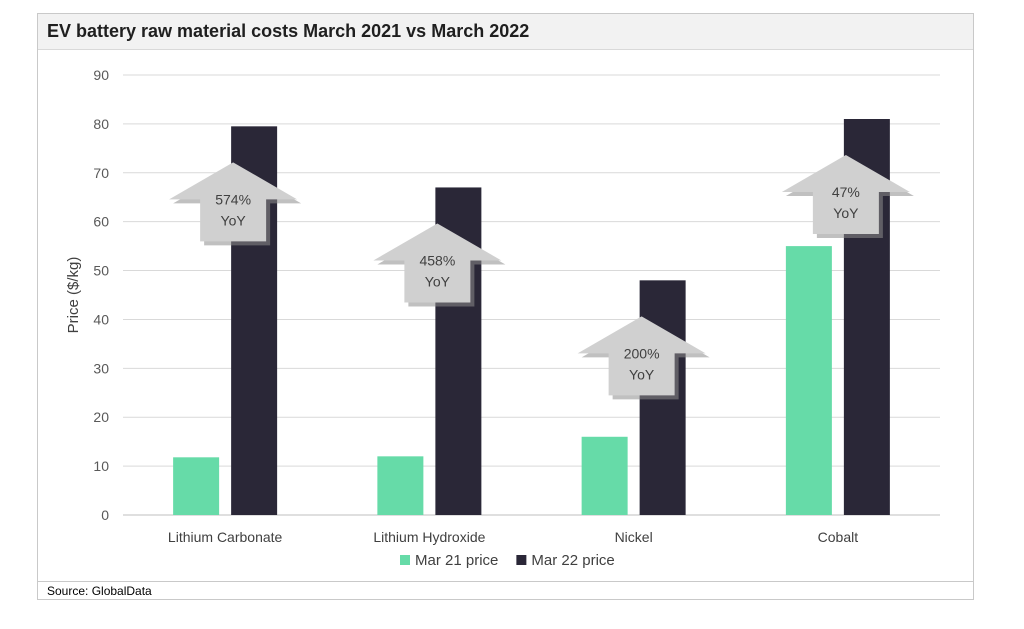 The height and width of the screenshot is (629, 1024). I want to click on y-tick-label: 70, so click(101, 173).